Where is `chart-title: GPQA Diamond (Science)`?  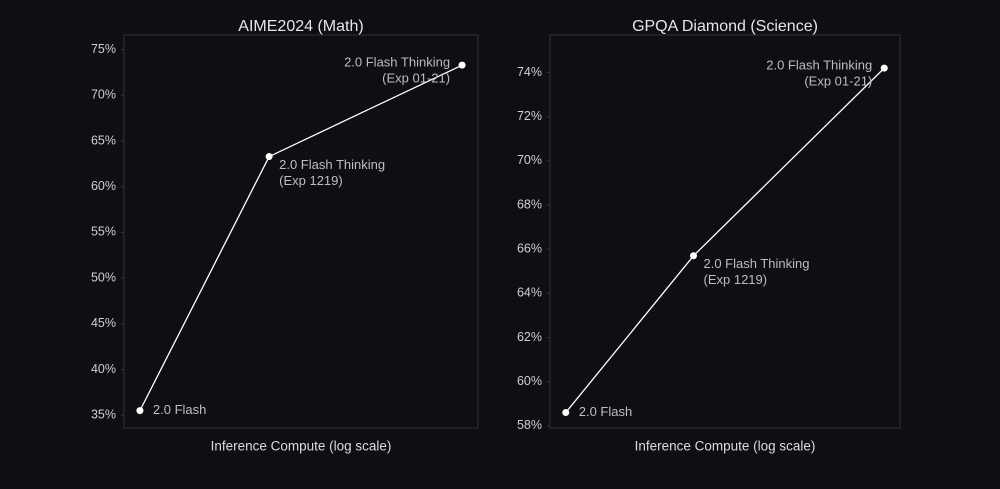
chart-title: GPQA Diamond (Science) is located at coordinates (725, 26).